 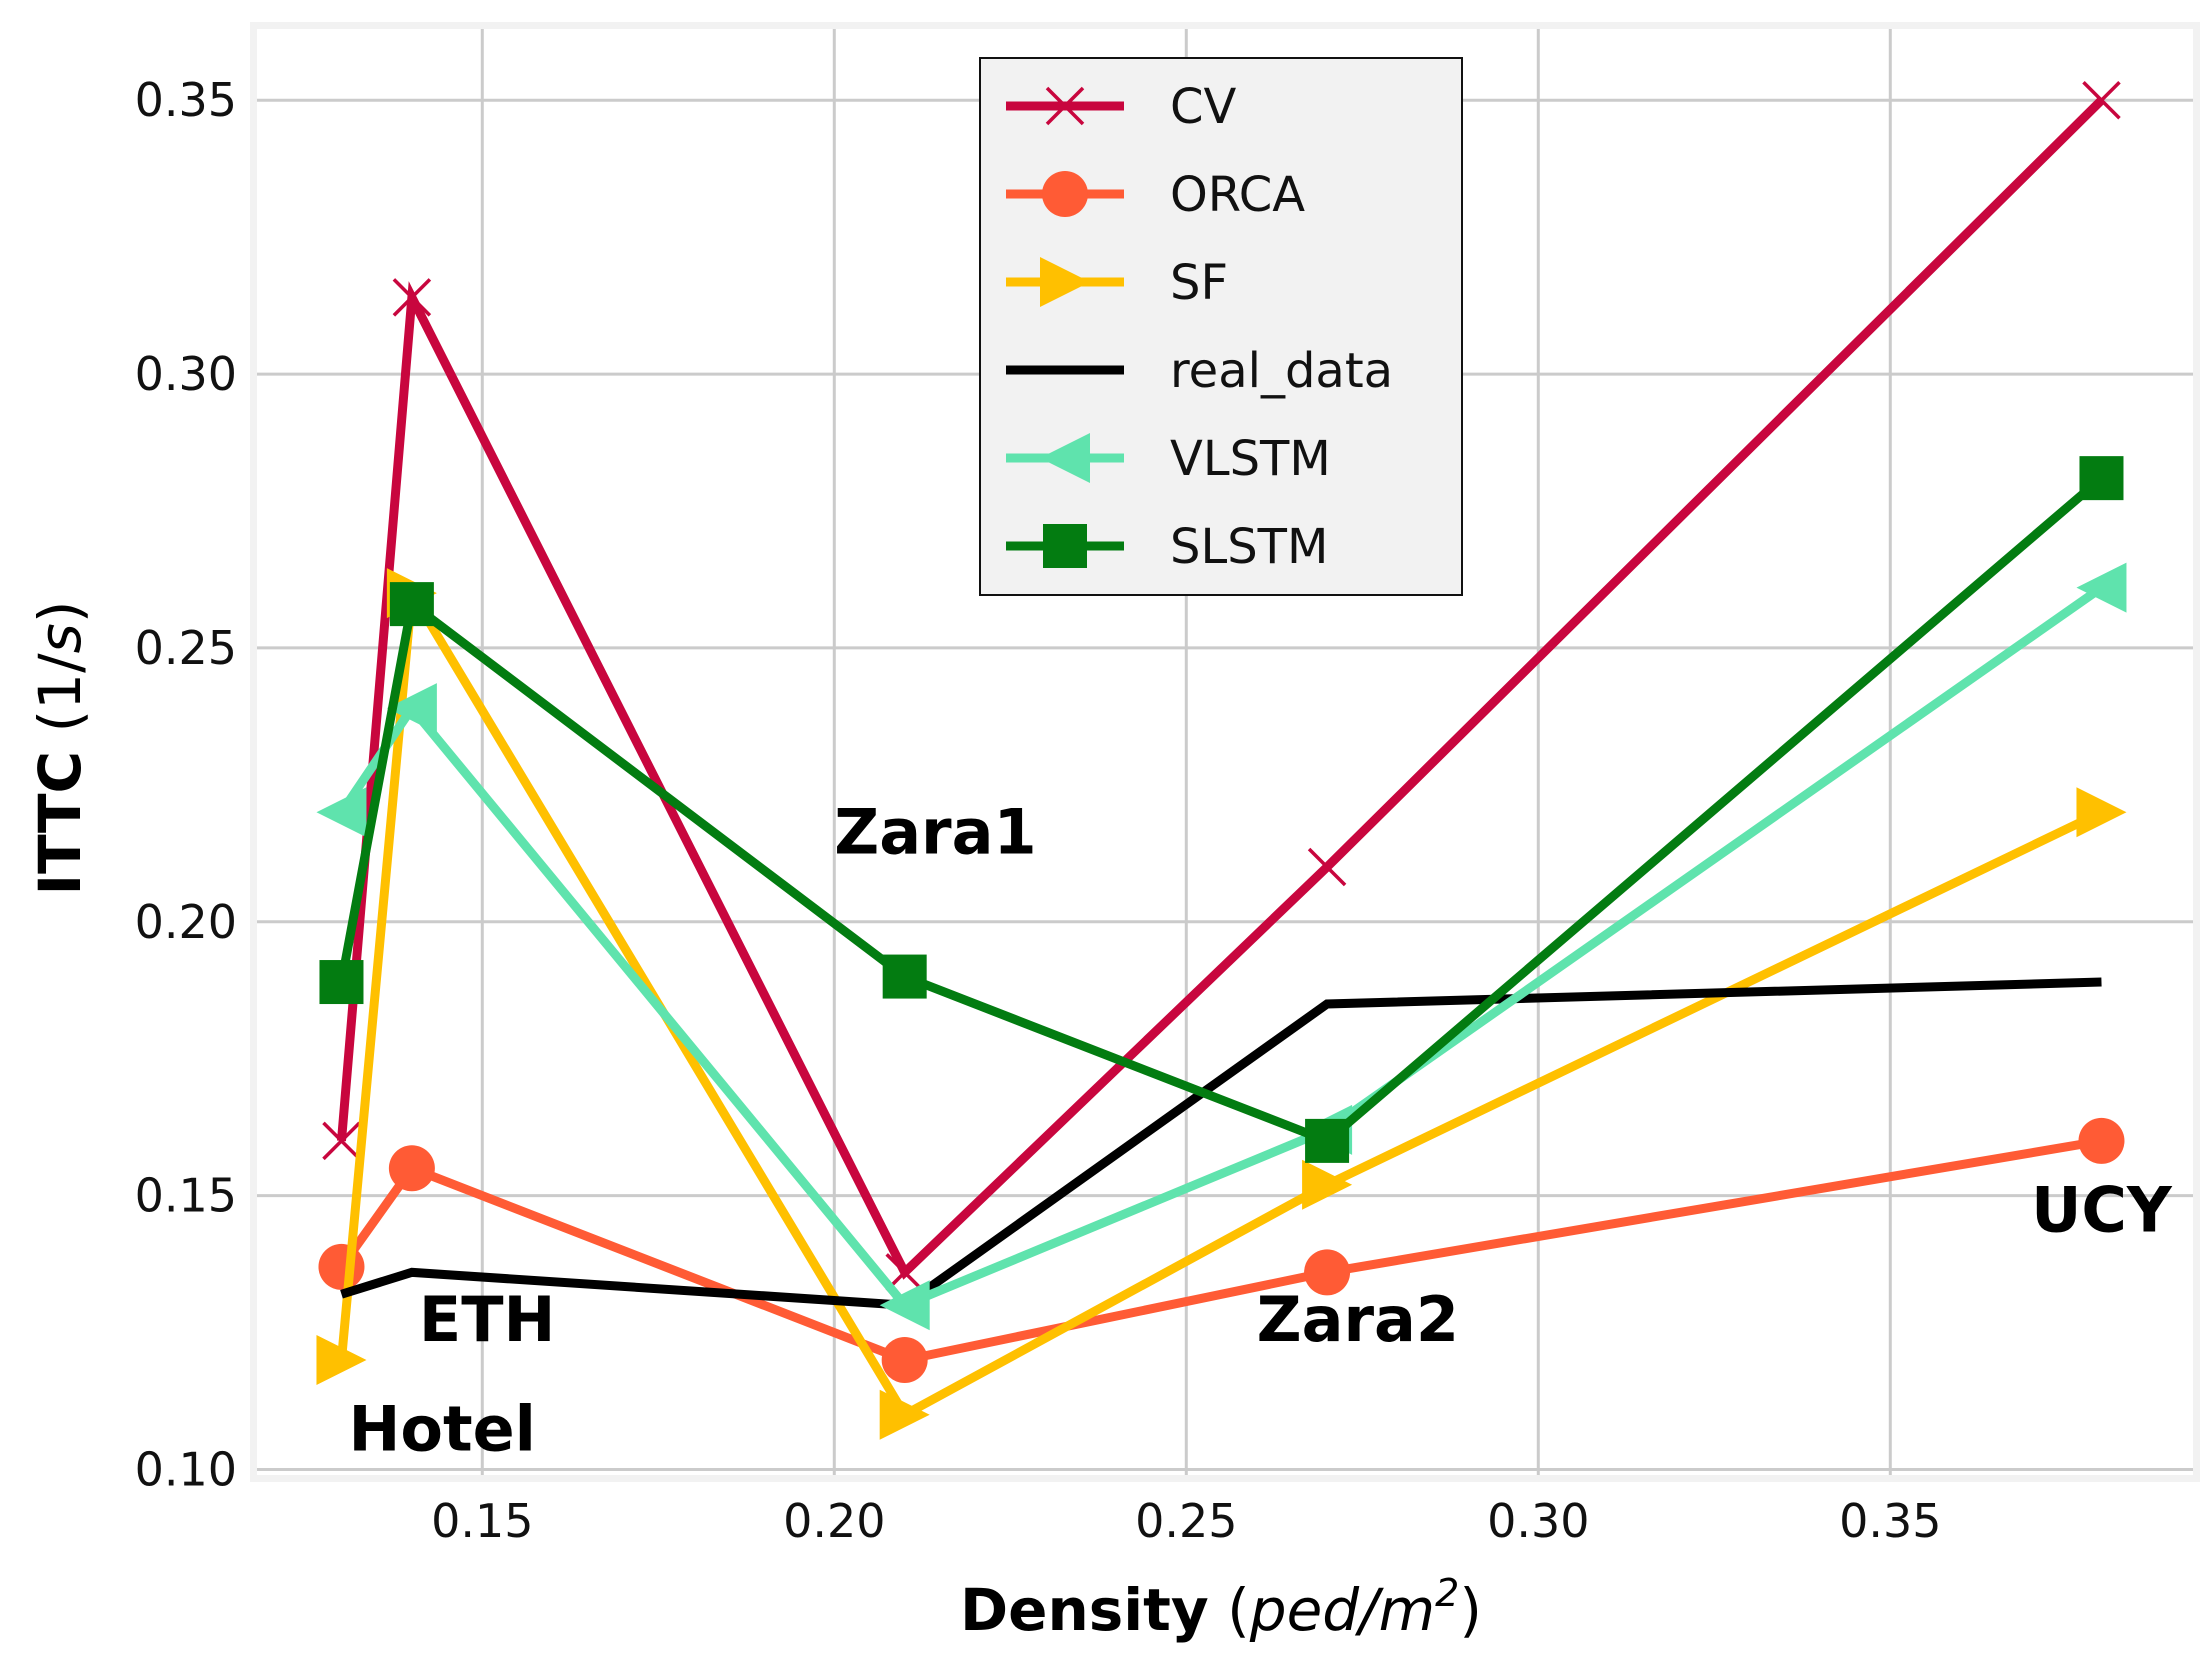 What do you see at coordinates (186, 1470) in the screenshot?
I see `y-tick-label: 0.10` at bounding box center [186, 1470].